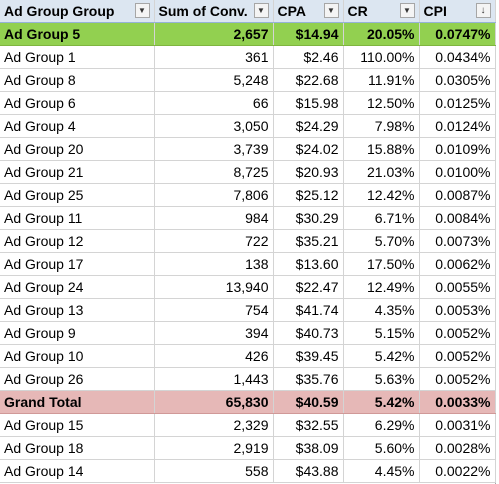  Describe the element at coordinates (77, 448) in the screenshot. I see `cell-ad-group: Ad Group 18` at that location.